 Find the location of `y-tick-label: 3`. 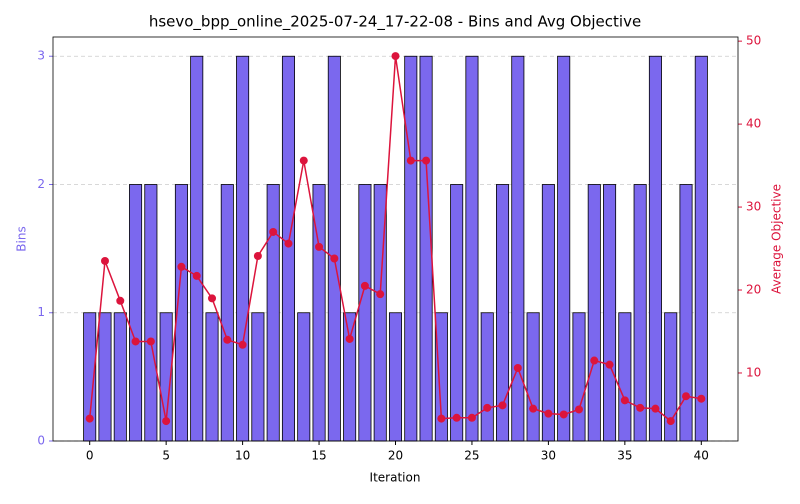

y-tick-label: 3 is located at coordinates (41, 56).